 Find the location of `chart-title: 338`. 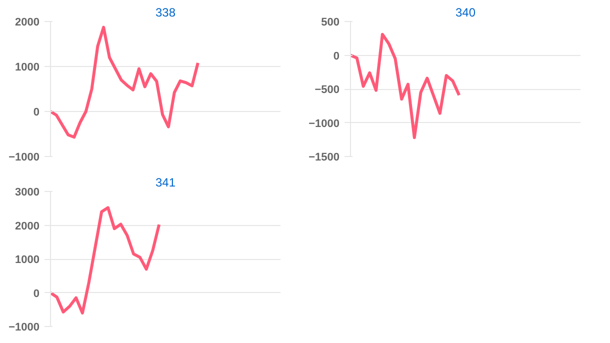

chart-title: 338 is located at coordinates (165, 13).